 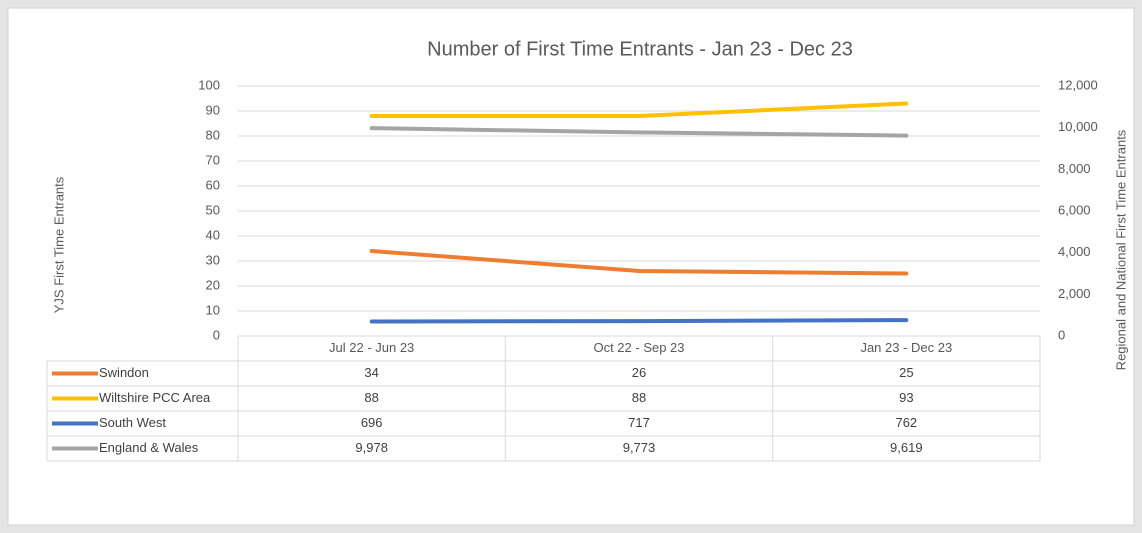 I want to click on y2-tick-label: 10,000, so click(x=1078, y=126).